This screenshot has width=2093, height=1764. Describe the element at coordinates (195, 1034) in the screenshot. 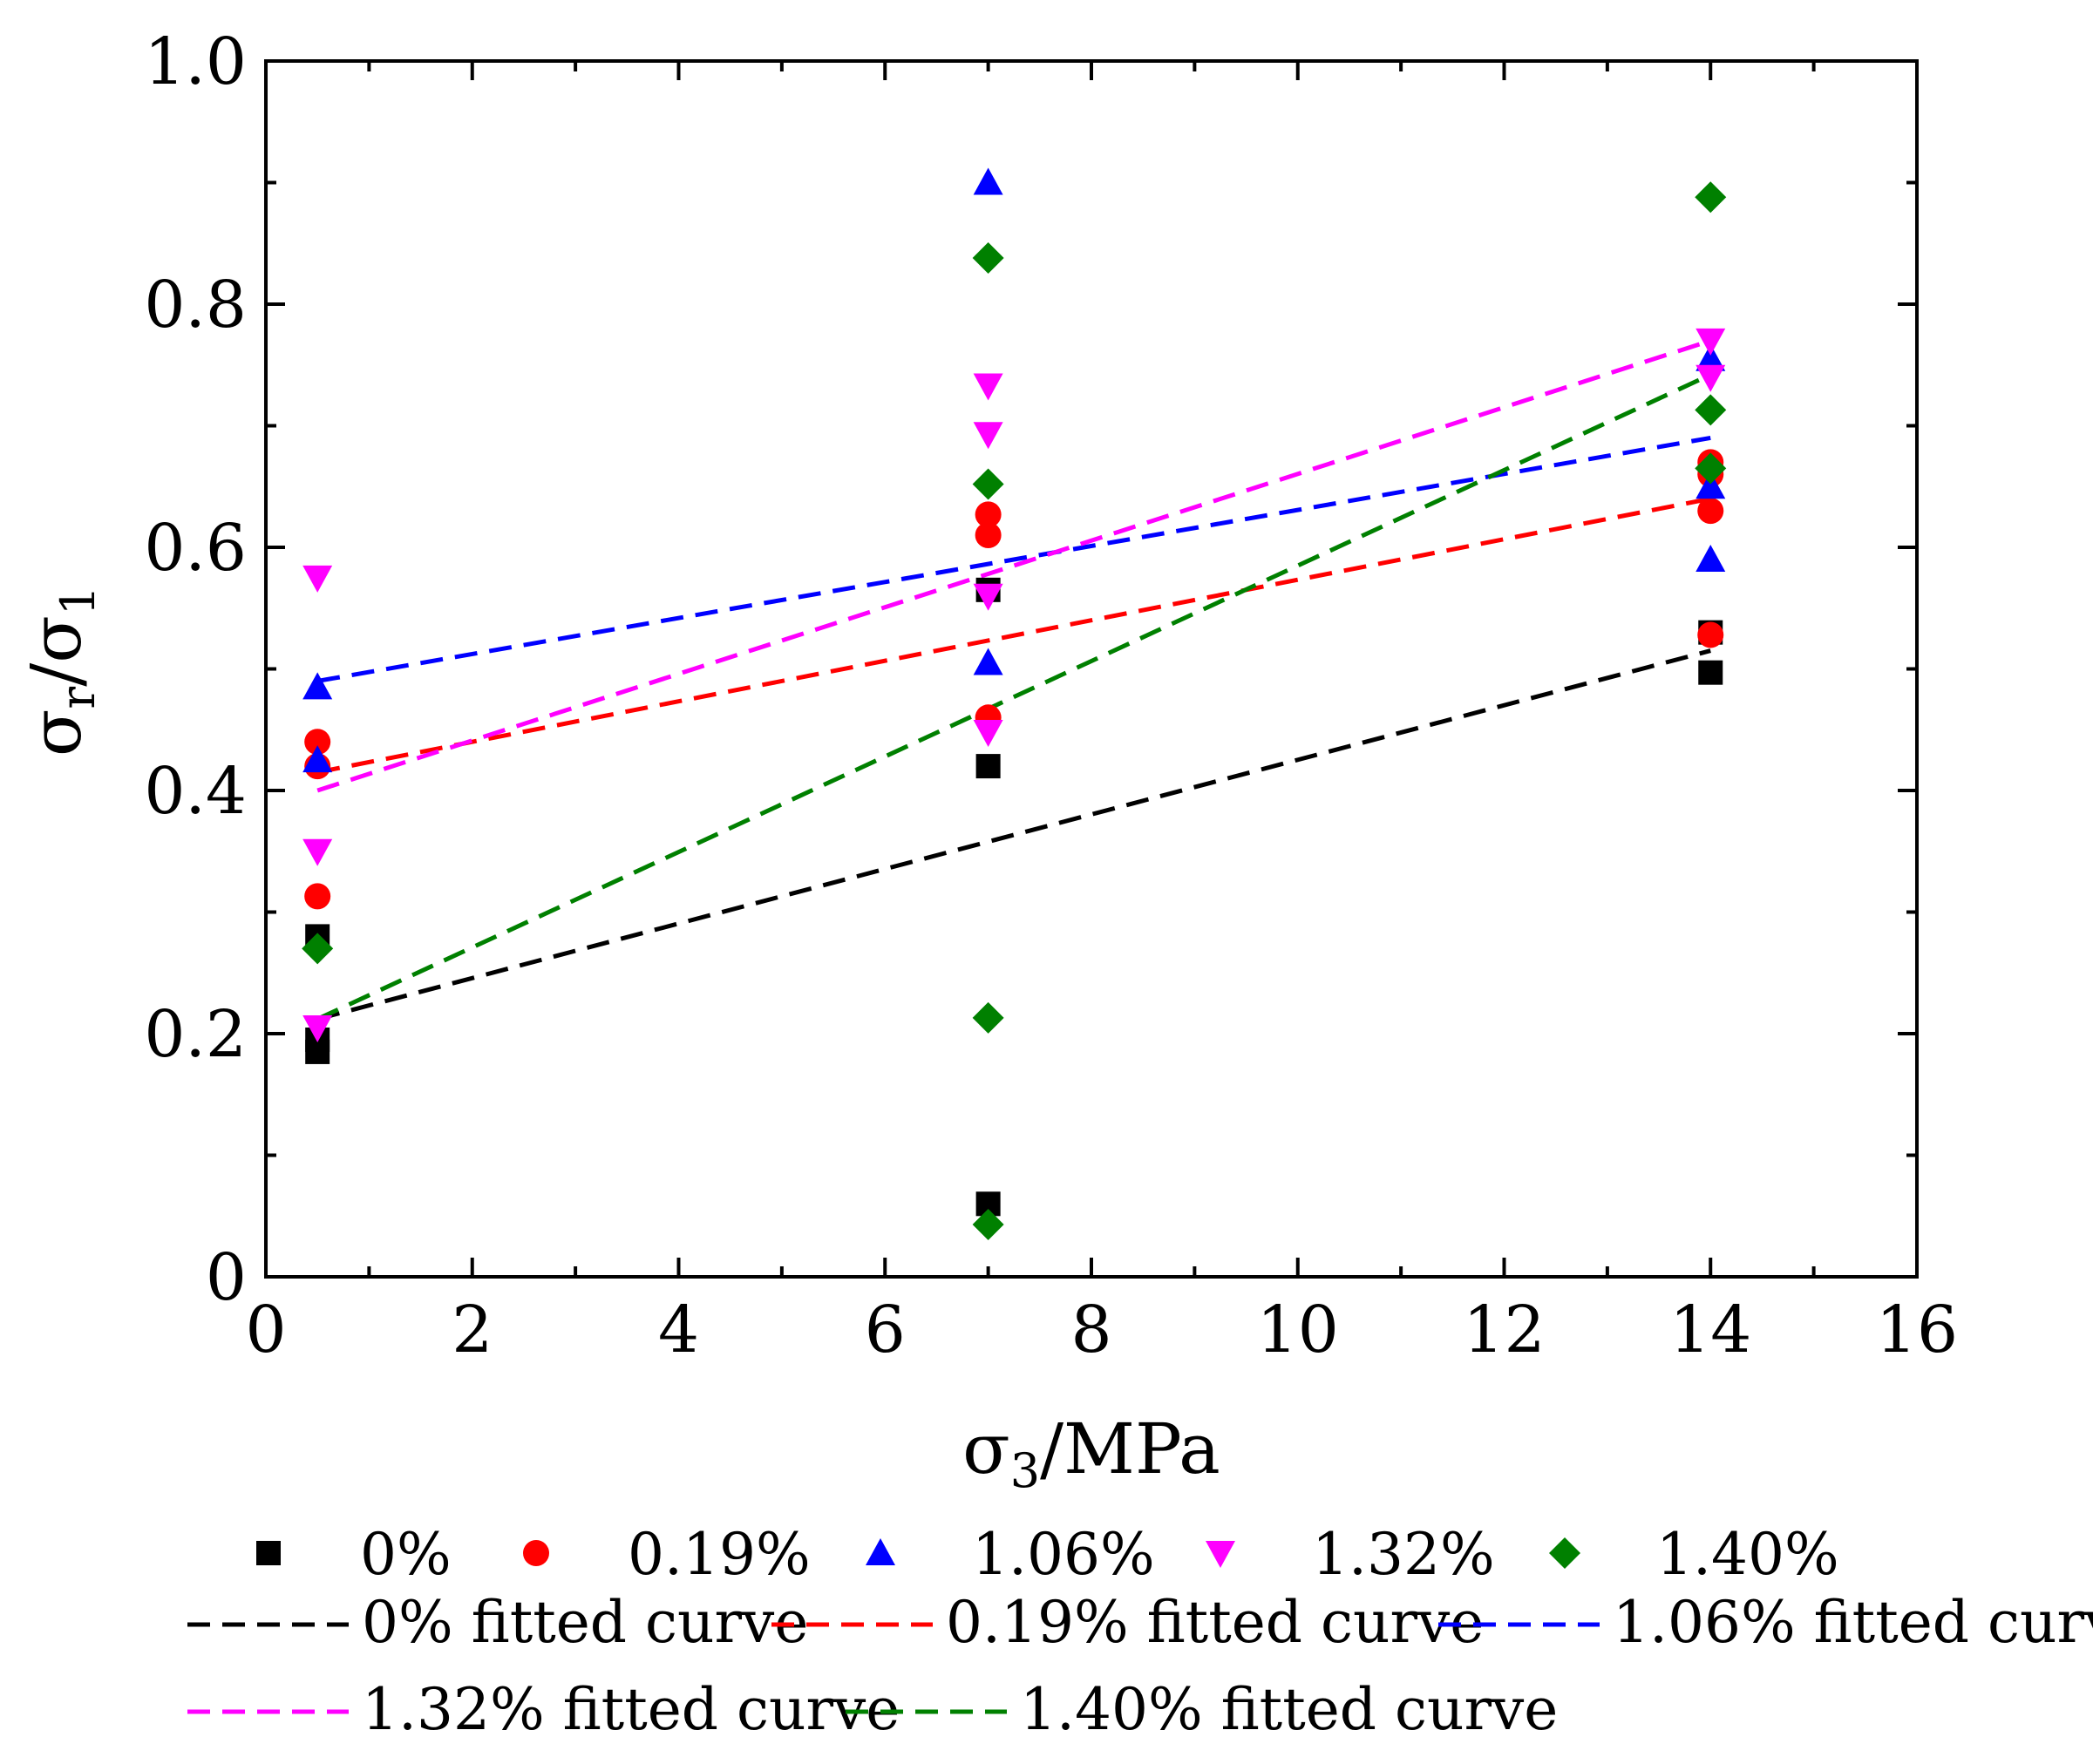

I see `y-tick-label: 0.2` at that location.